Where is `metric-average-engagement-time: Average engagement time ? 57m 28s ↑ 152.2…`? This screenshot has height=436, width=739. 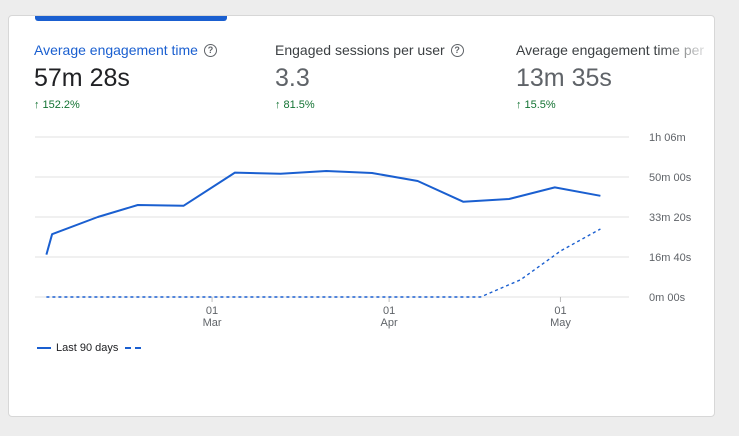
metric-average-engagement-time: Average engagement time ? 57m 28s ↑ 152.2… is located at coordinates (125, 76).